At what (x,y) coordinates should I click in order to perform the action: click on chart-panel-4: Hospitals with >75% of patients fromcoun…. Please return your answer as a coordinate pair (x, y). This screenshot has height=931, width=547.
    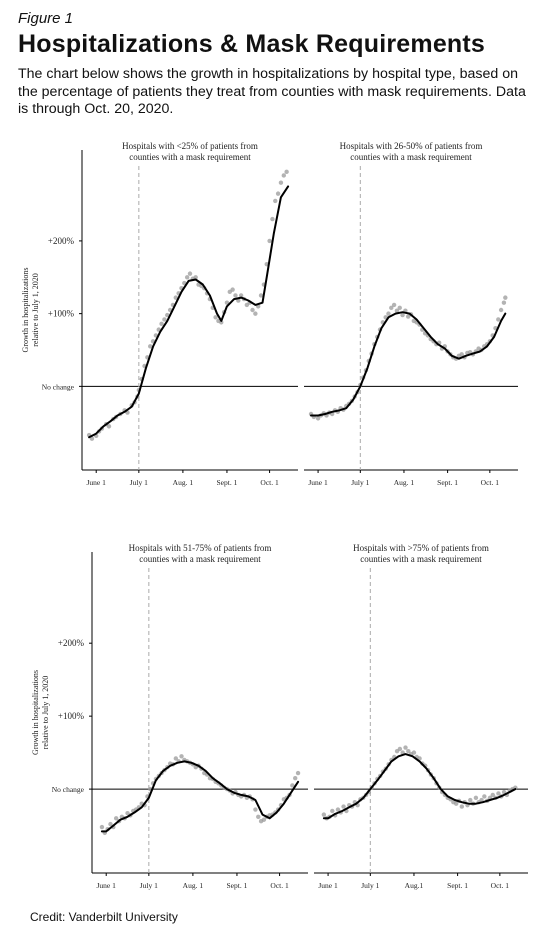
    Looking at the image, I should click on (421, 716).